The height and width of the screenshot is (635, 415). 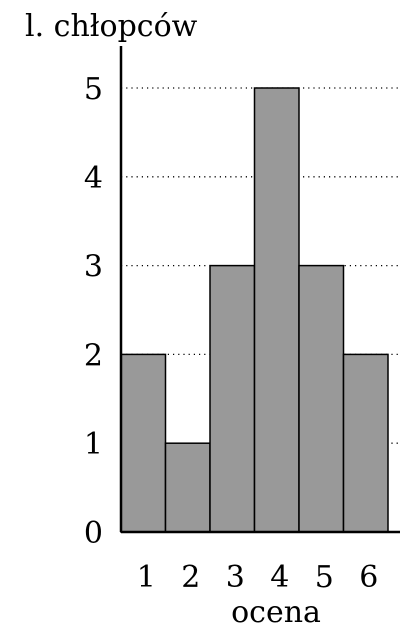 What do you see at coordinates (279, 577) in the screenshot?
I see `x-tick-label-4: 4` at bounding box center [279, 577].